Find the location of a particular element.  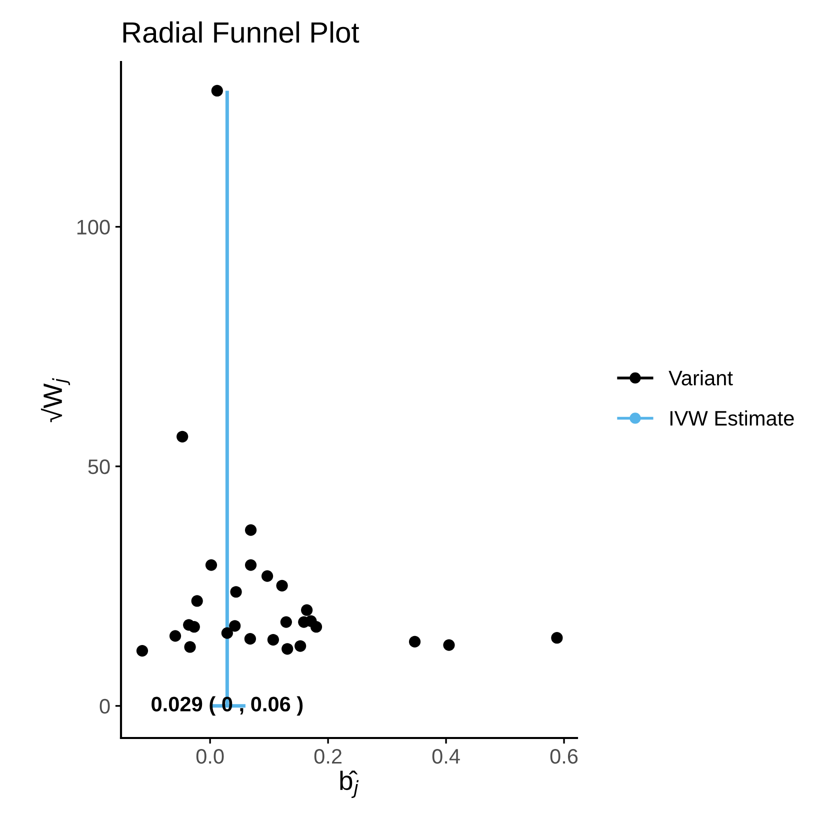

y-tick-label: 50 is located at coordinates (99, 466).